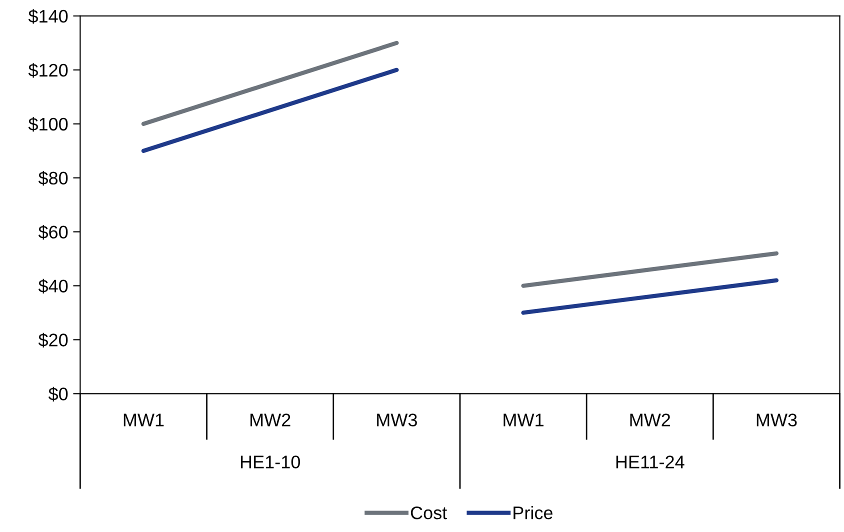  What do you see at coordinates (533, 513) in the screenshot?
I see `legend-label: Price` at bounding box center [533, 513].